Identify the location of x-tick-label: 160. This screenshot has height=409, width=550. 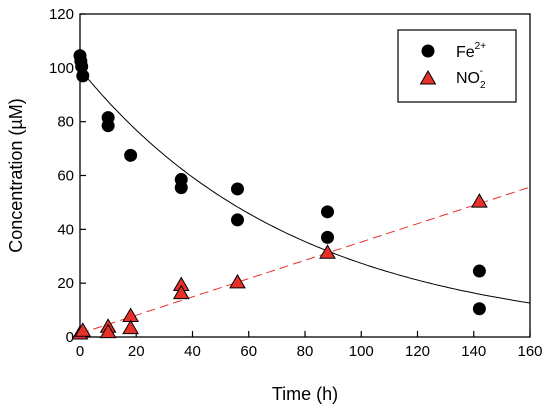
(529, 351).